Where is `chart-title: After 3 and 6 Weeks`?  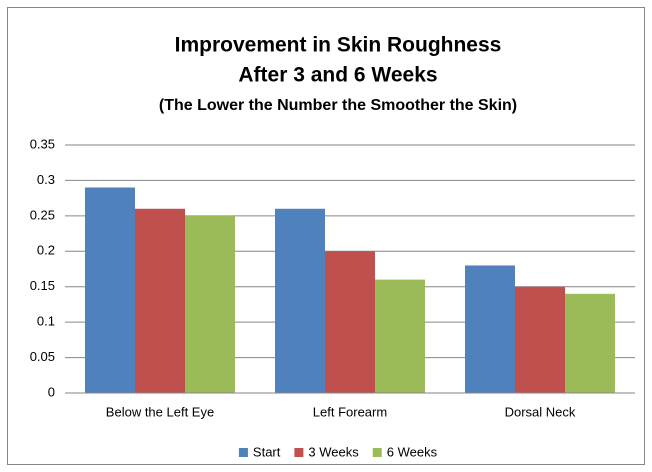
chart-title: After 3 and 6 Weeks is located at coordinates (337, 75).